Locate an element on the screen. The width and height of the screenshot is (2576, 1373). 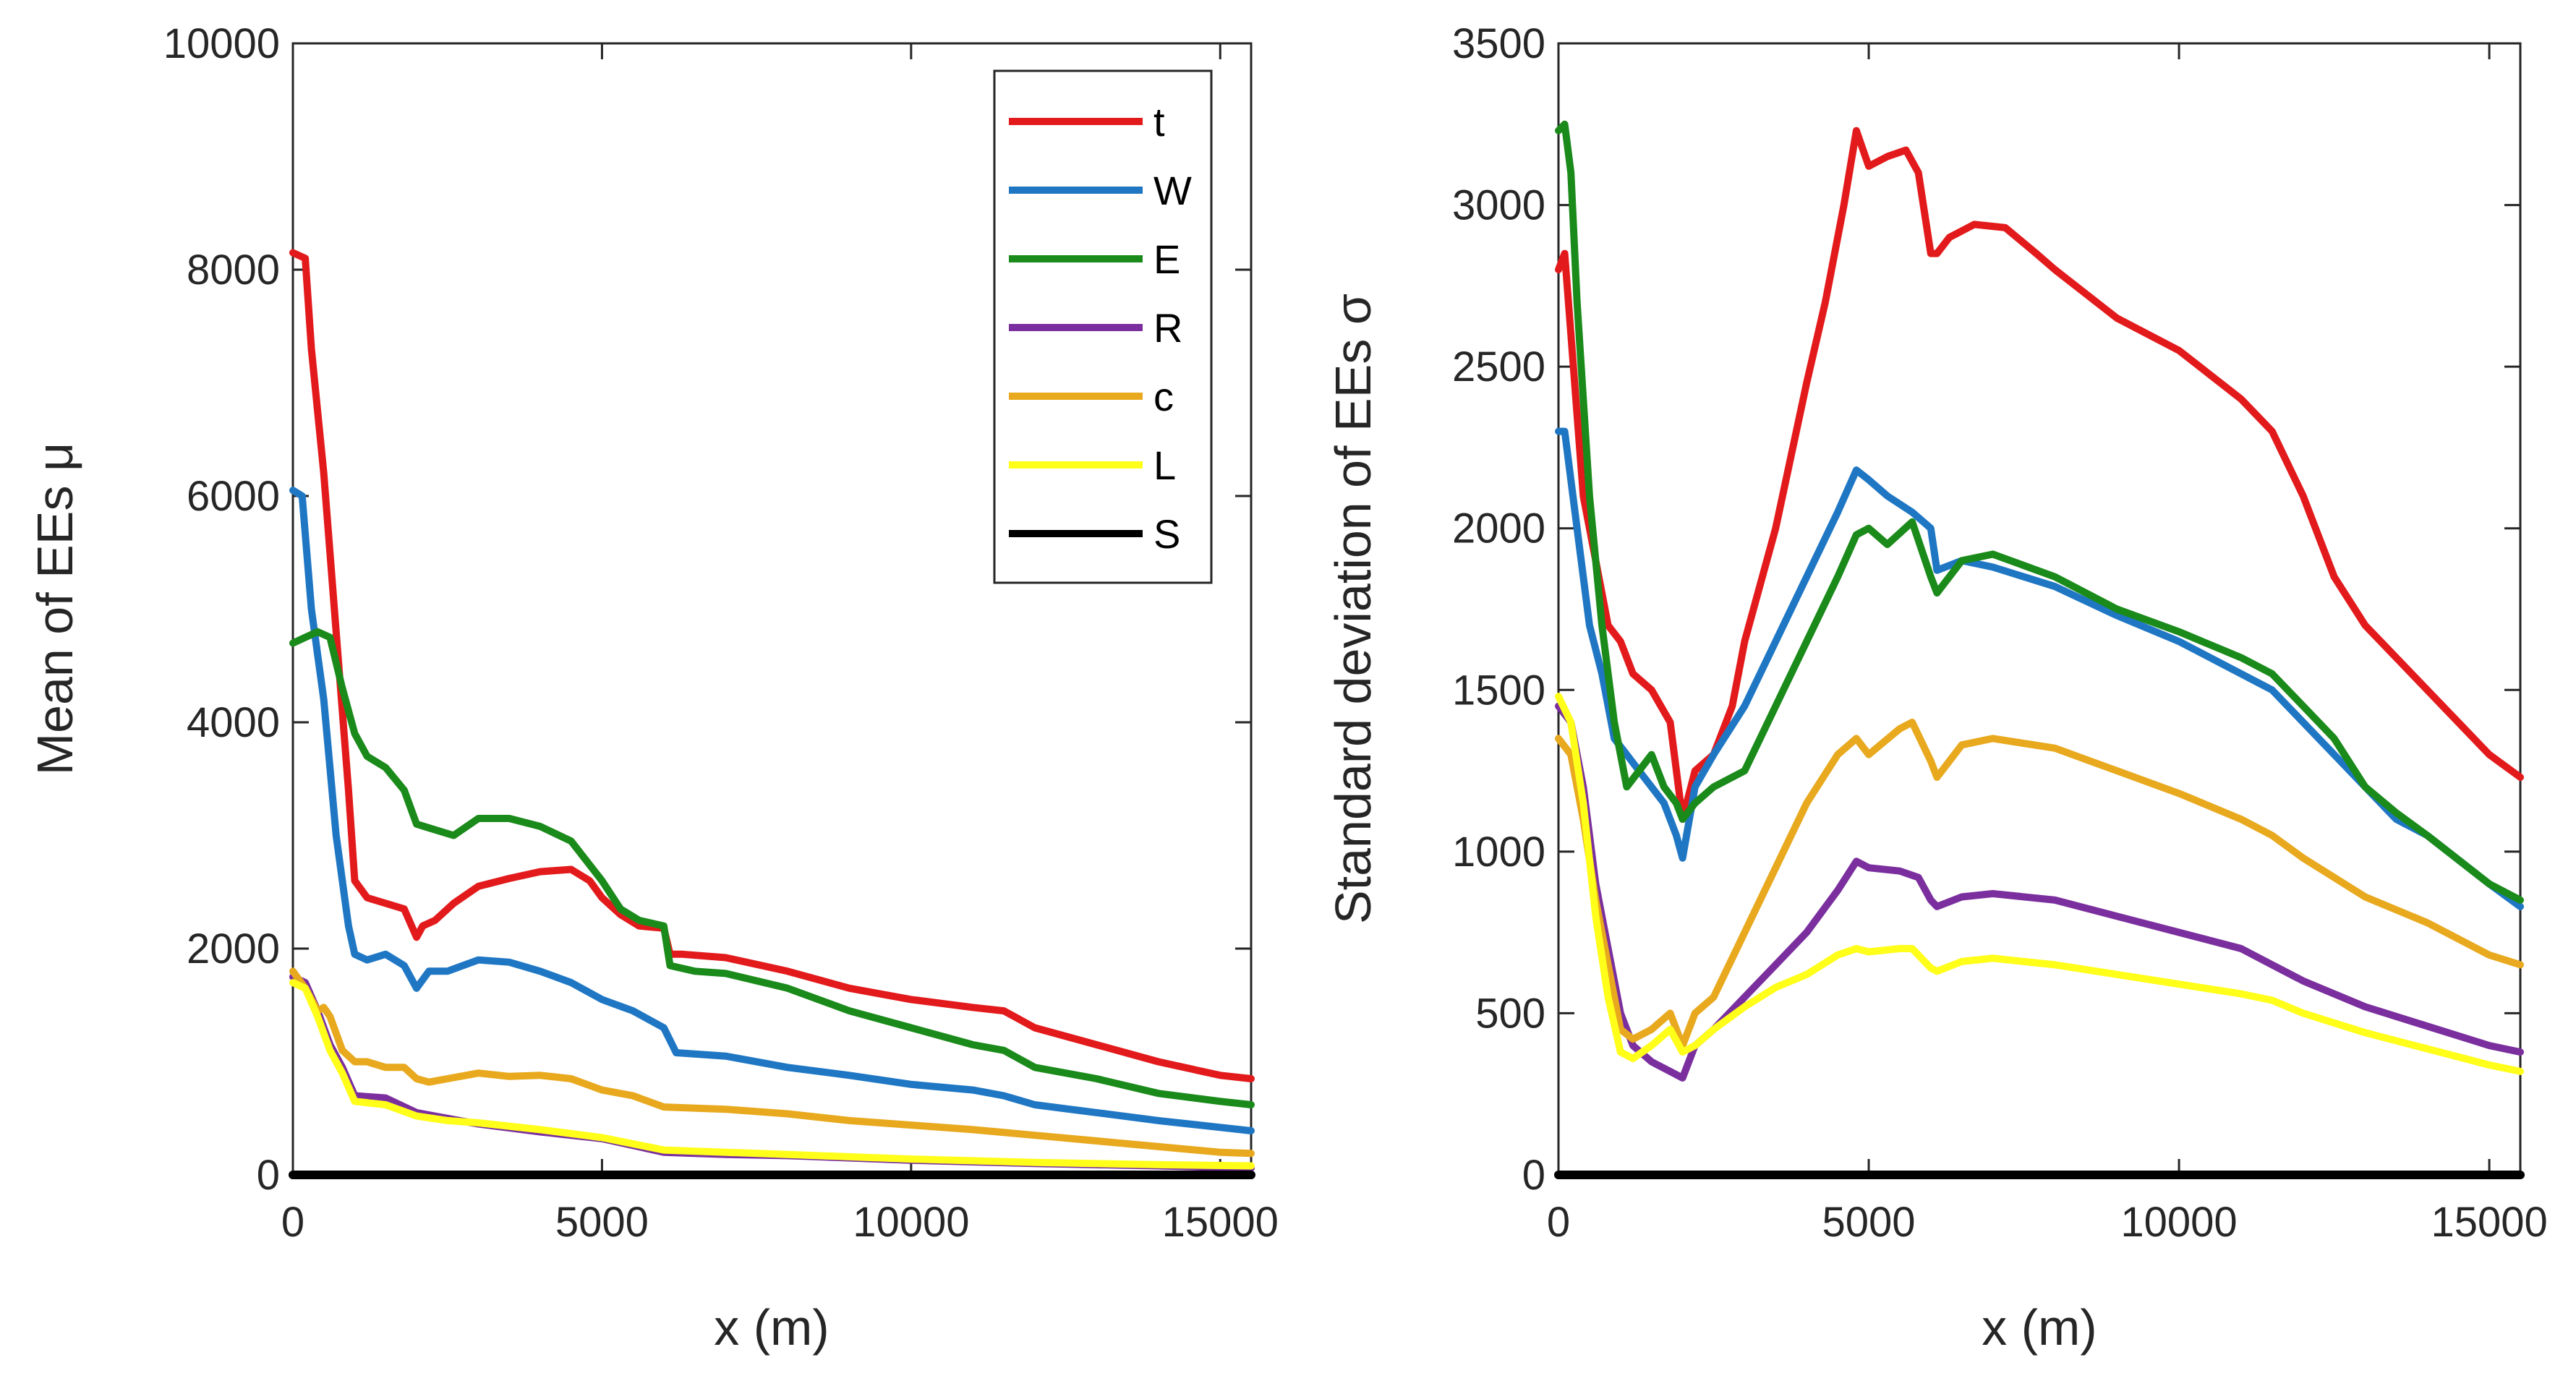
std-chart-series-R is located at coordinates (2039, 892).